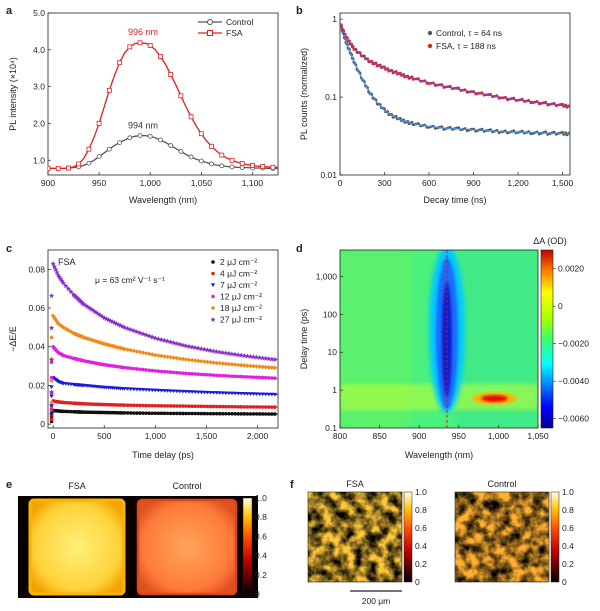 The width and height of the screenshot is (600, 611). Describe the element at coordinates (568, 546) in the screenshot. I see `panel-f-control-colorbar-tick-label: 0.4` at that location.